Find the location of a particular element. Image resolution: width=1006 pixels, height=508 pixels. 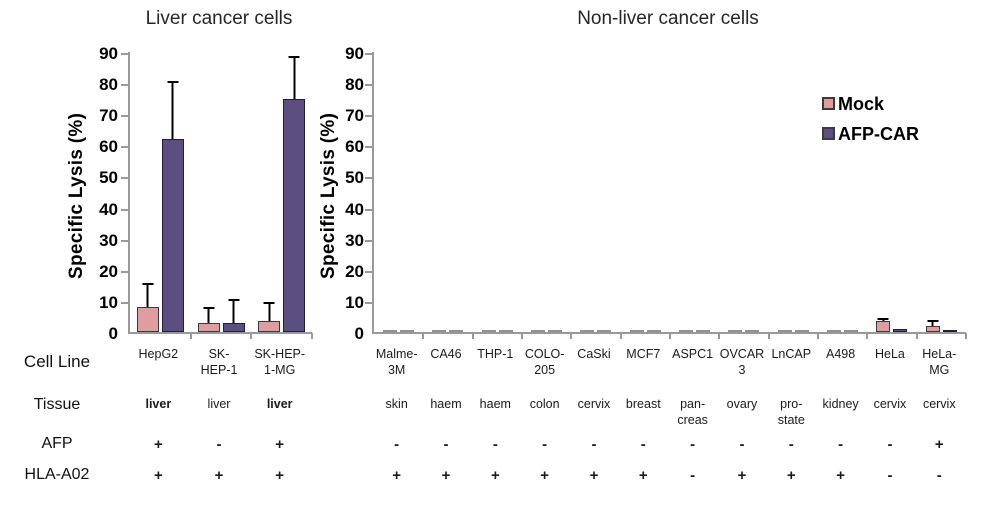

cells-value: COLO- 205 is located at coordinates (544, 362).